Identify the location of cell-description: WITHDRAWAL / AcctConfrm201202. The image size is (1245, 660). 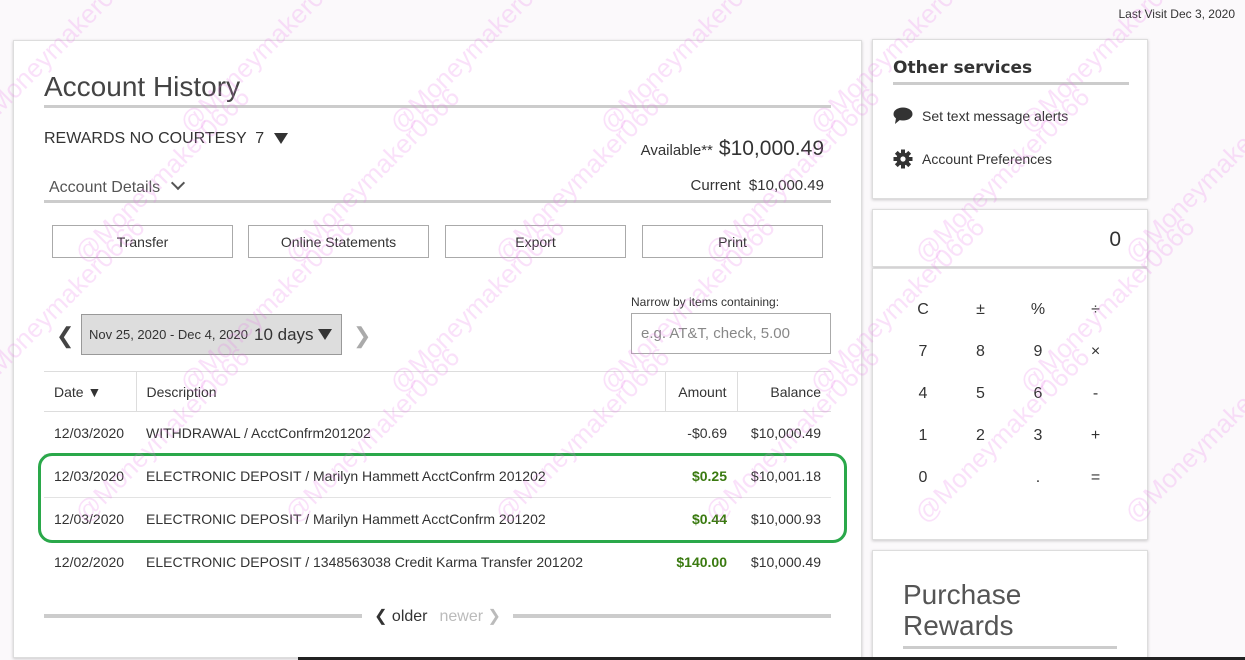
(400, 433).